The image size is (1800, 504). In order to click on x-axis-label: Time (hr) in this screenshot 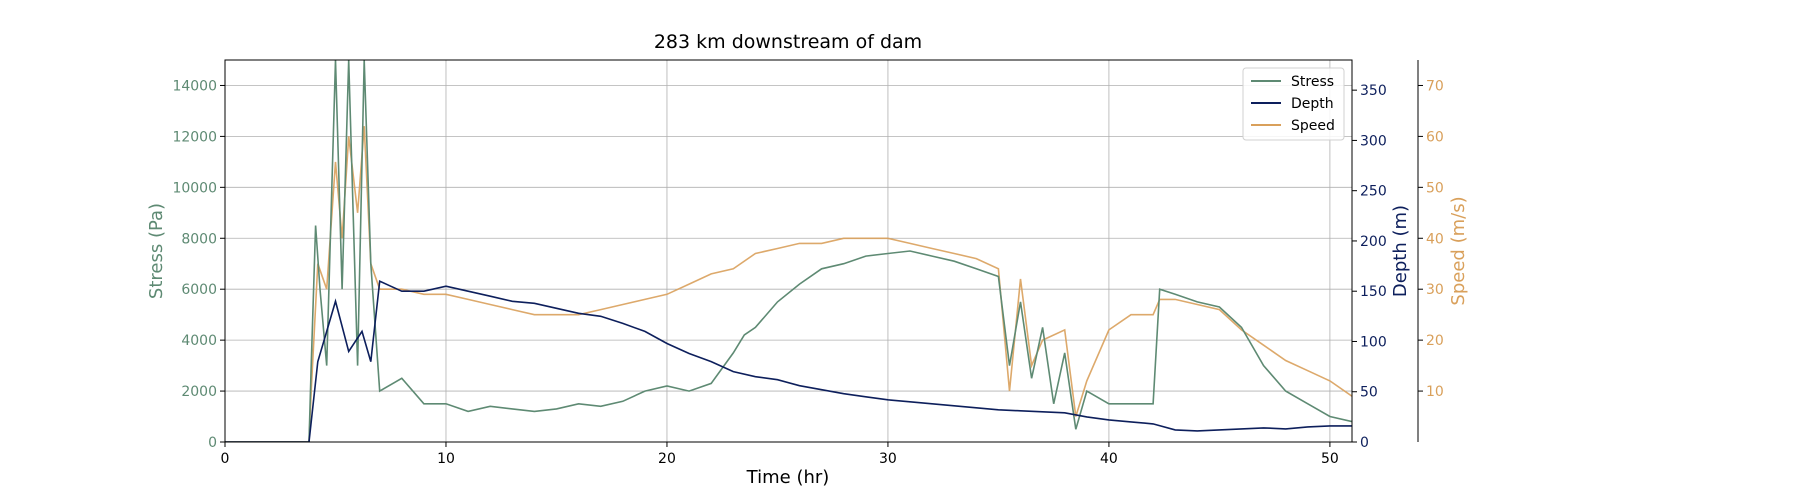, I will do `click(788, 477)`.